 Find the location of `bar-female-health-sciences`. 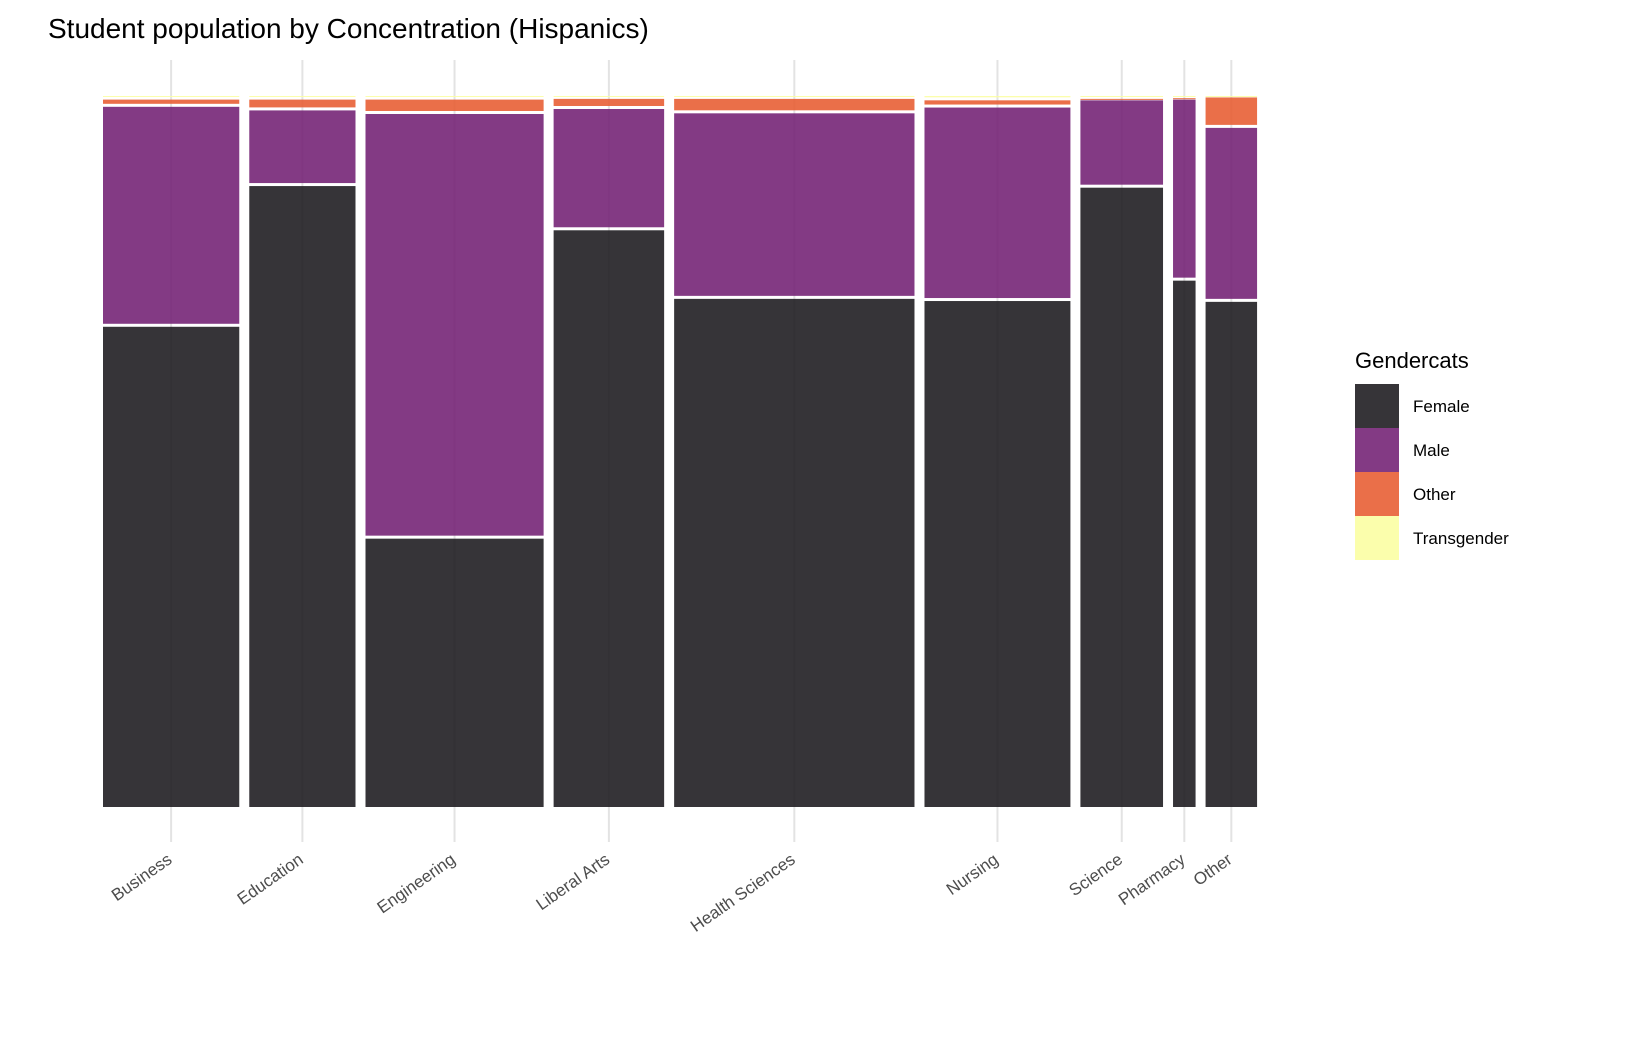

bar-female-health-sciences is located at coordinates (794, 552).